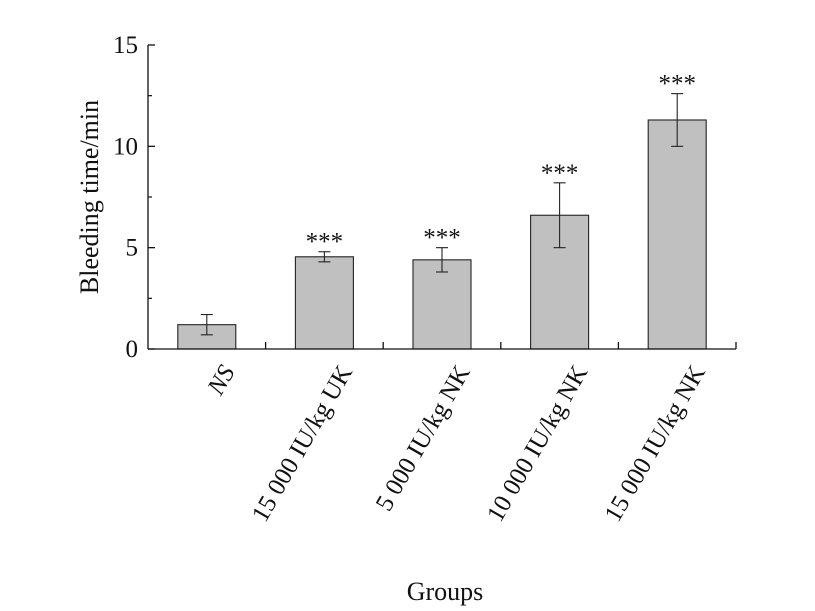 The image size is (815, 611). What do you see at coordinates (132, 248) in the screenshot?
I see `y-tick-label: 5` at bounding box center [132, 248].